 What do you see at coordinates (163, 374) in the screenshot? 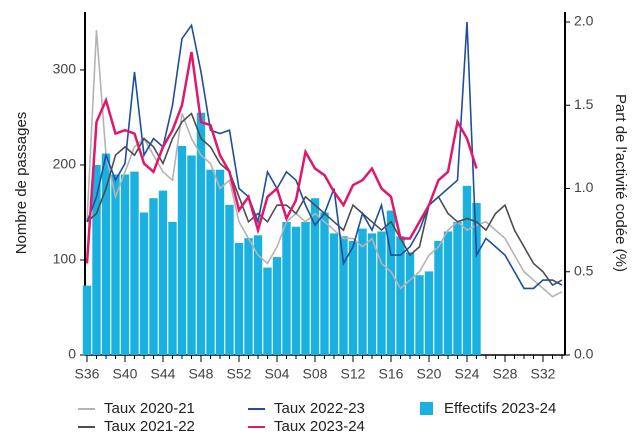
I see `x-tick-label: S44` at bounding box center [163, 374].